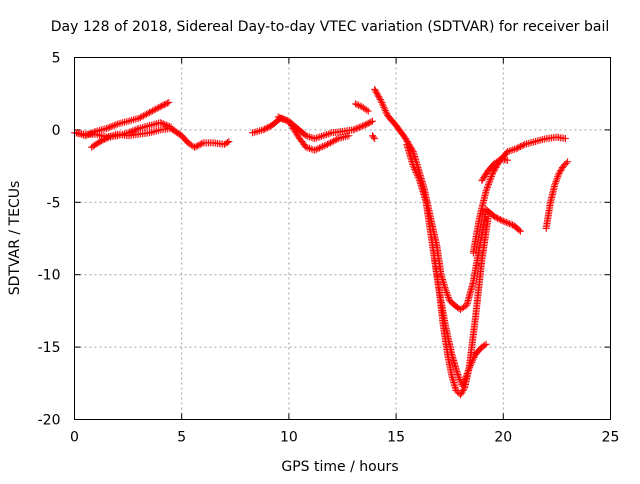 The height and width of the screenshot is (484, 640). I want to click on y-tick-label: -15, so click(49, 348).